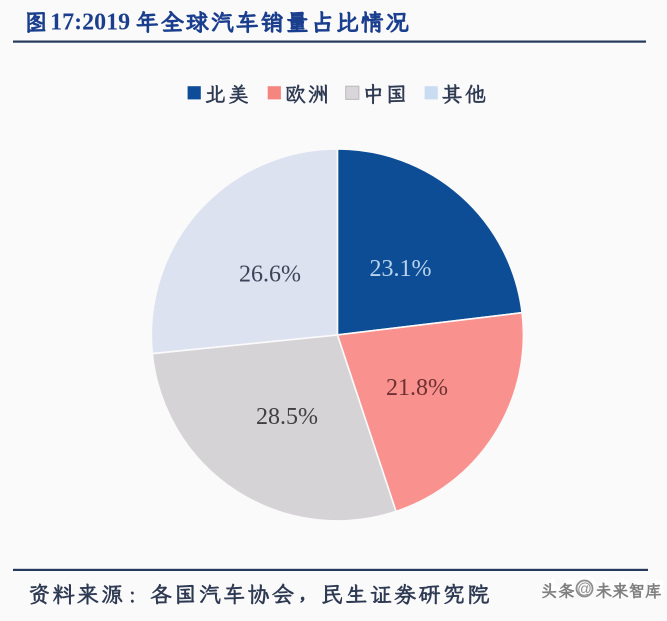  I want to click on svg-text: 17:2019, so click(90, 23).